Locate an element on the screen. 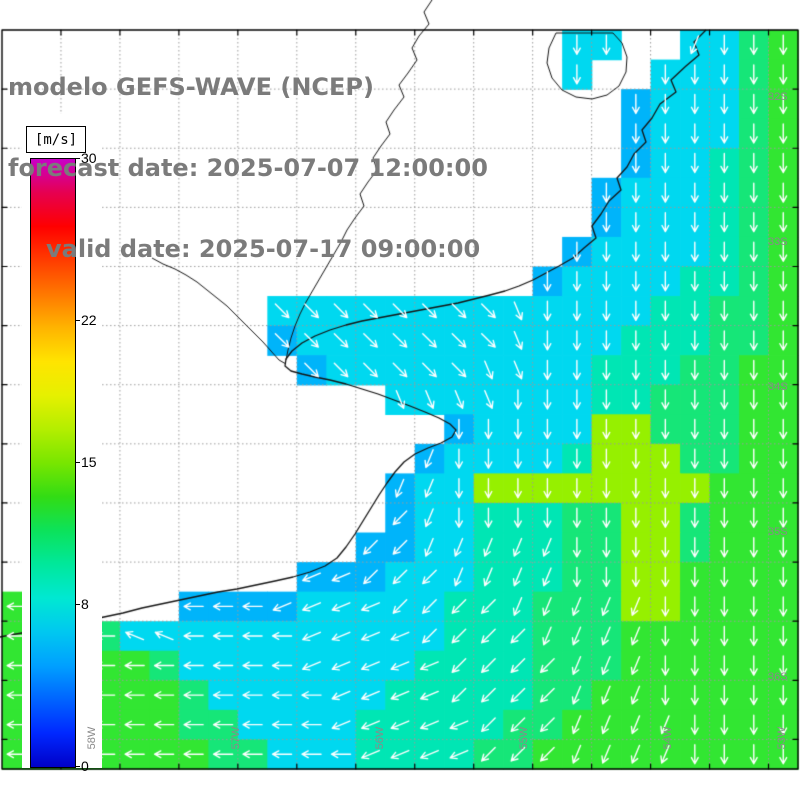 The image size is (800, 800). longitude-label: 56W is located at coordinates (380, 738).